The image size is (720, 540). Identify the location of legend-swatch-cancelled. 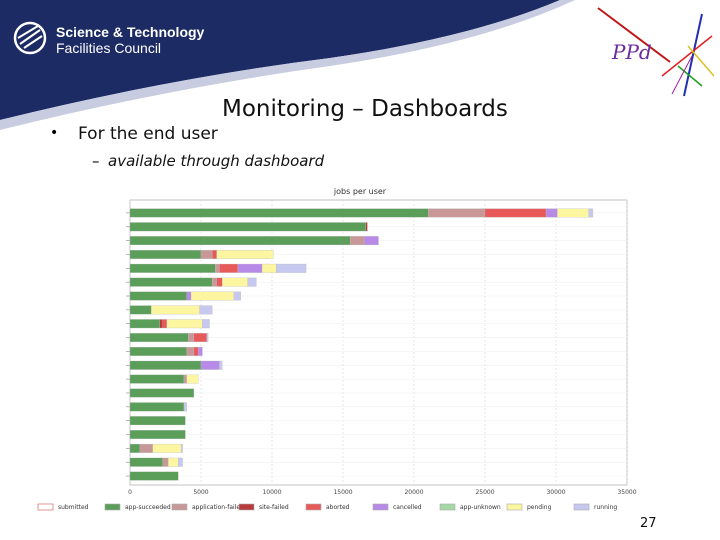
(380, 507).